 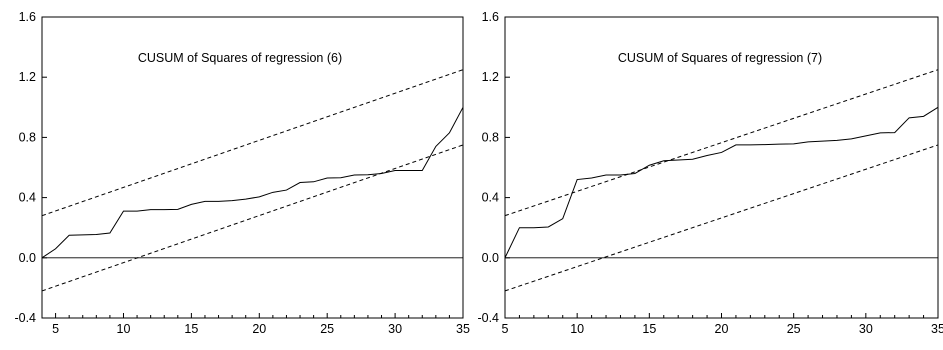 I want to click on chart-title: CUSUM of Squares of regression (6), so click(x=240, y=58).